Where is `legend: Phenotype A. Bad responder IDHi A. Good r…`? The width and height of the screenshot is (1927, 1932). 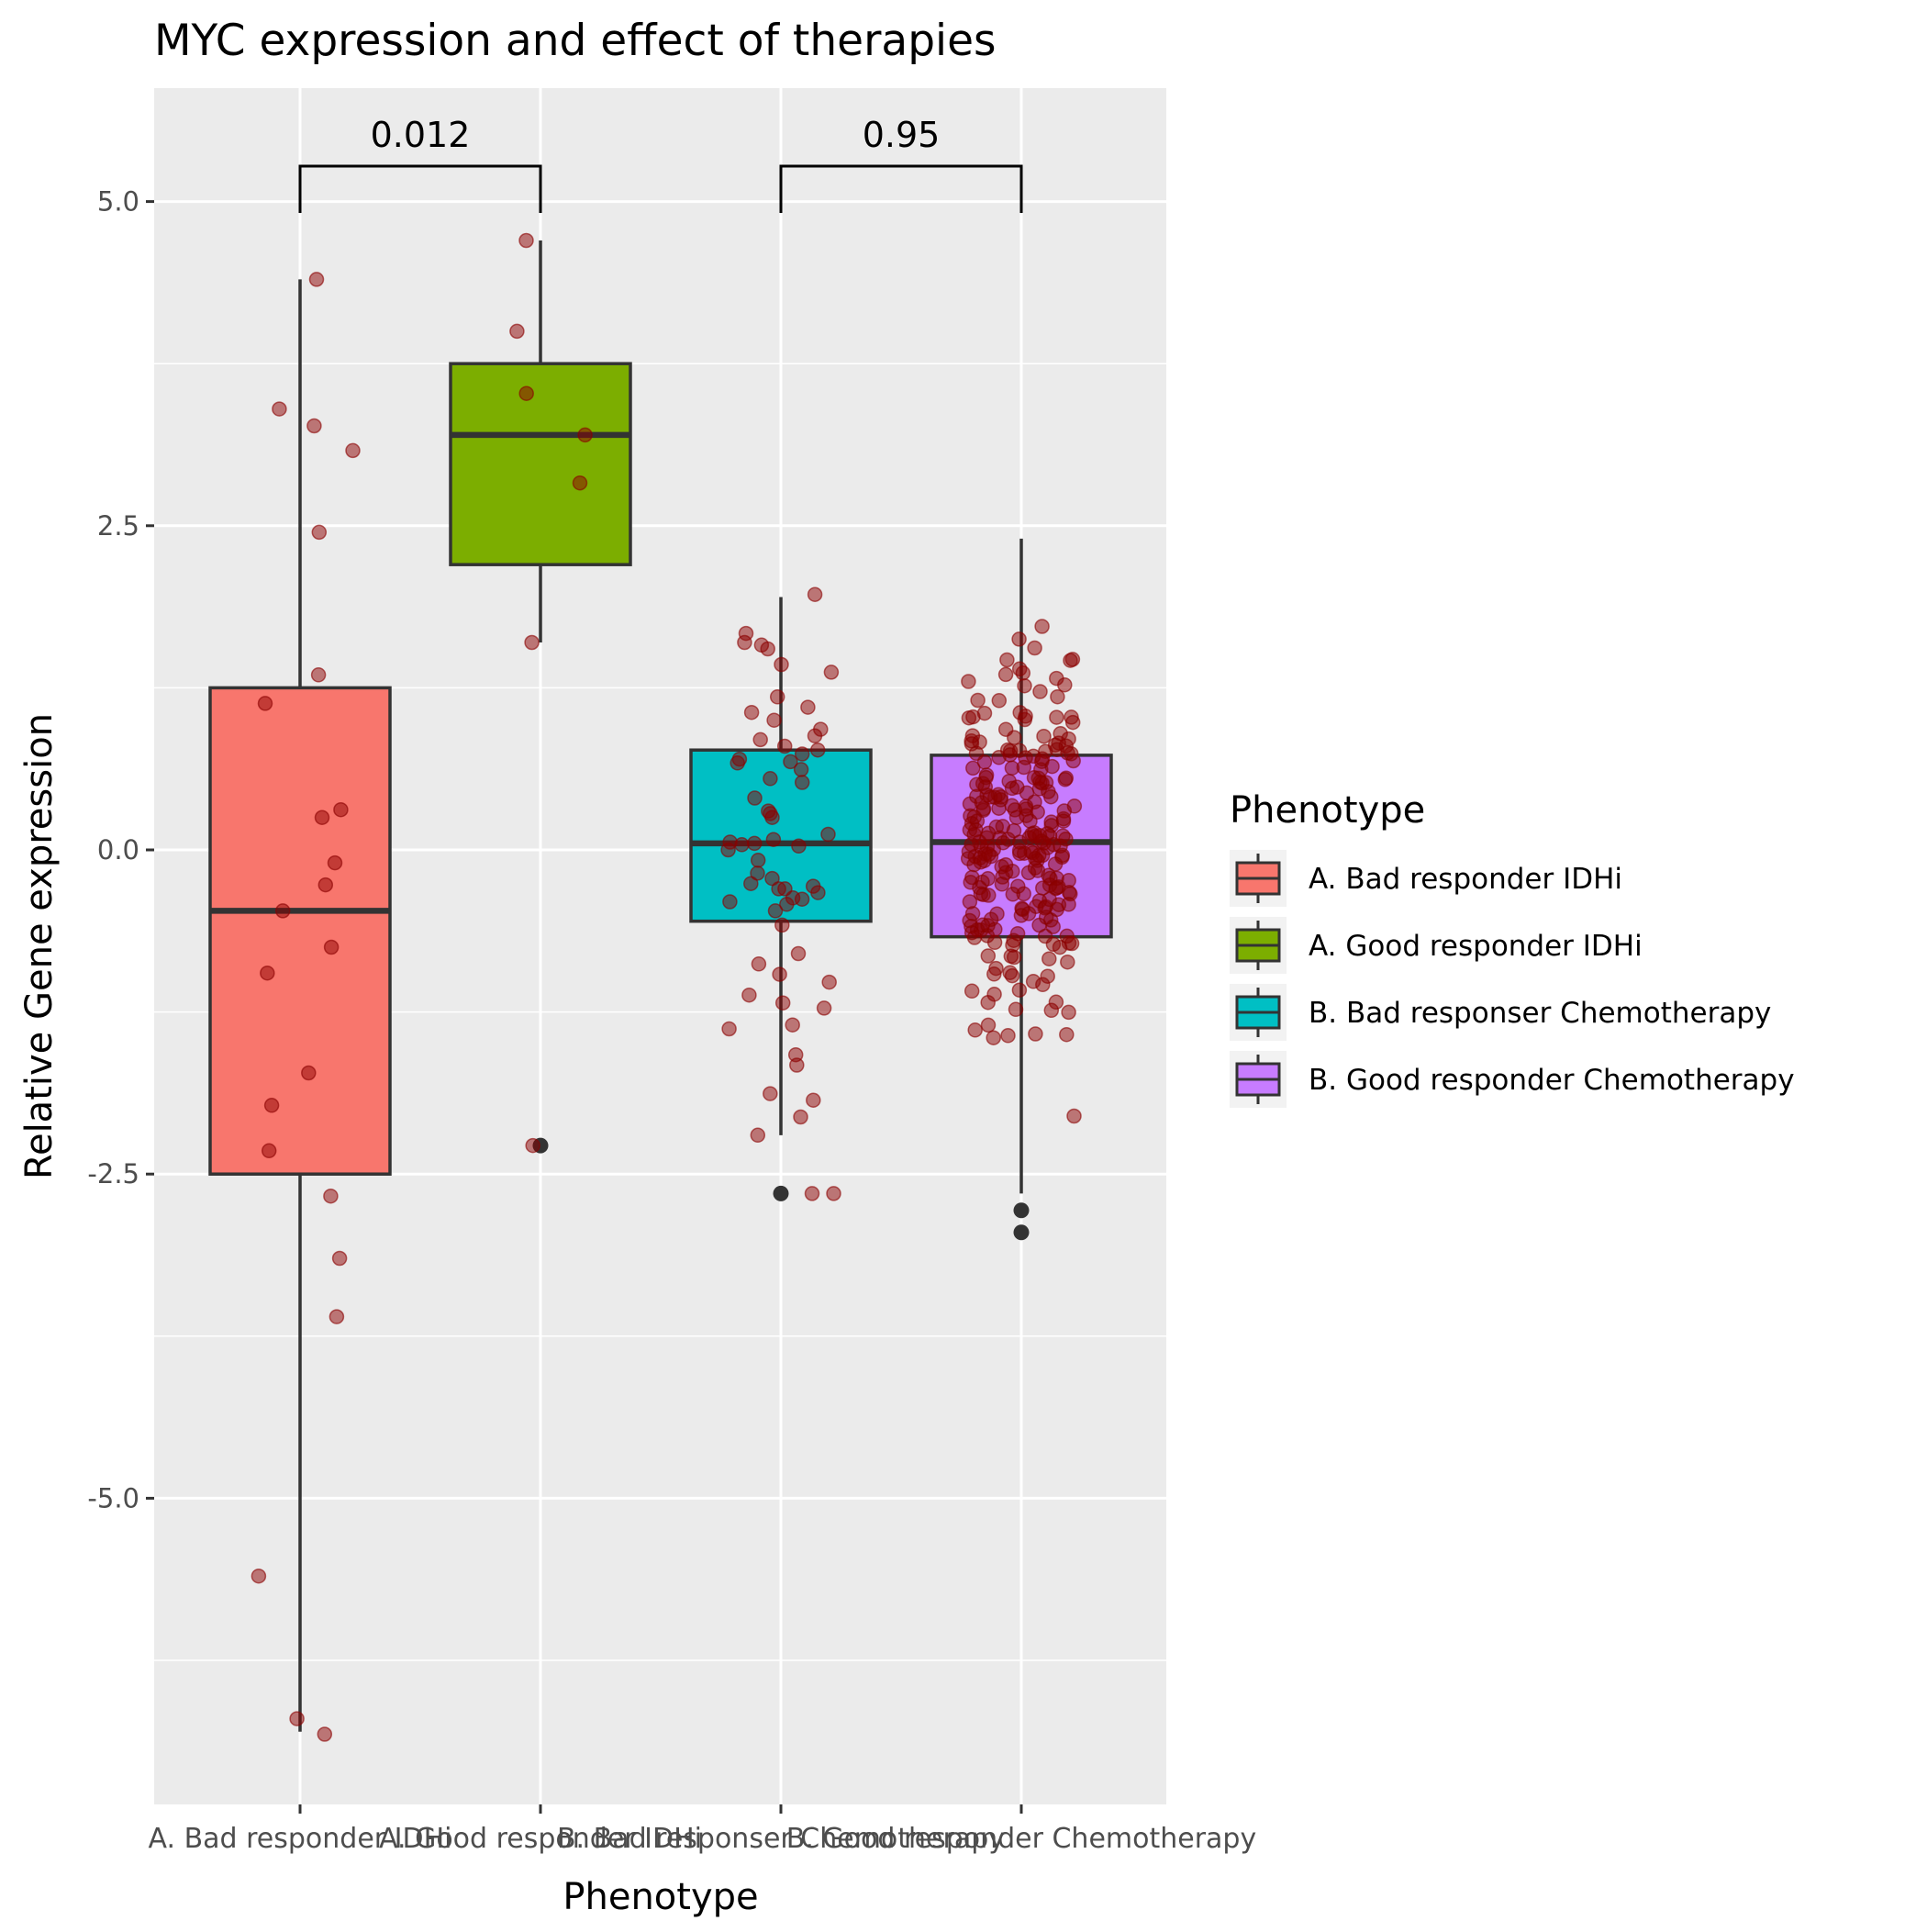 legend: Phenotype A. Bad responder IDHi A. Good r… is located at coordinates (1512, 948).